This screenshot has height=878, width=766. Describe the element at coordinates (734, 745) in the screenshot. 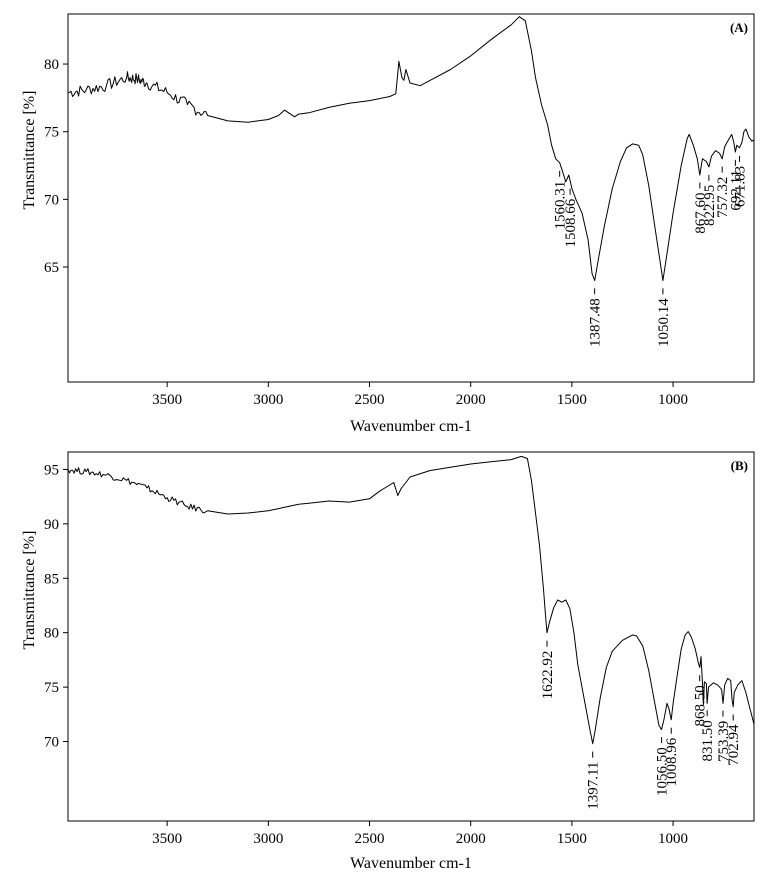

I see `peak-label: 702.94` at that location.